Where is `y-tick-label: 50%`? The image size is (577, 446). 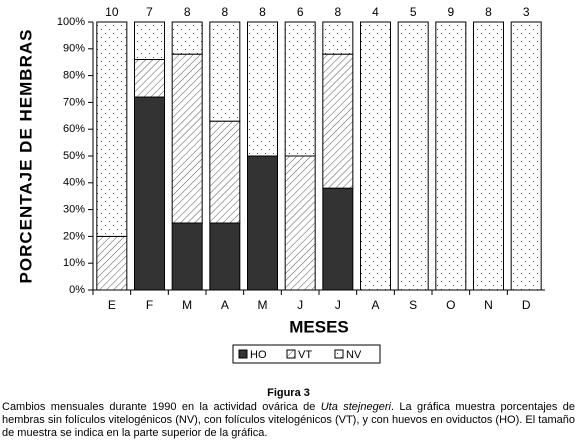 y-tick-label: 50% is located at coordinates (74, 156).